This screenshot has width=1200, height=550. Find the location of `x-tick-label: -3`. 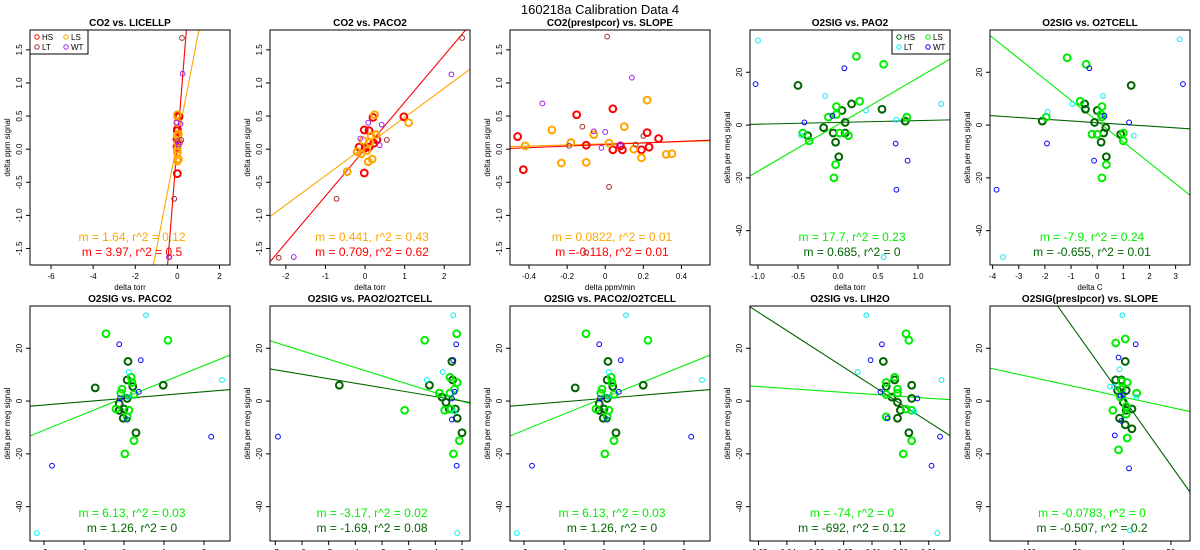

x-tick-label: -3 is located at coordinates (382, 549).